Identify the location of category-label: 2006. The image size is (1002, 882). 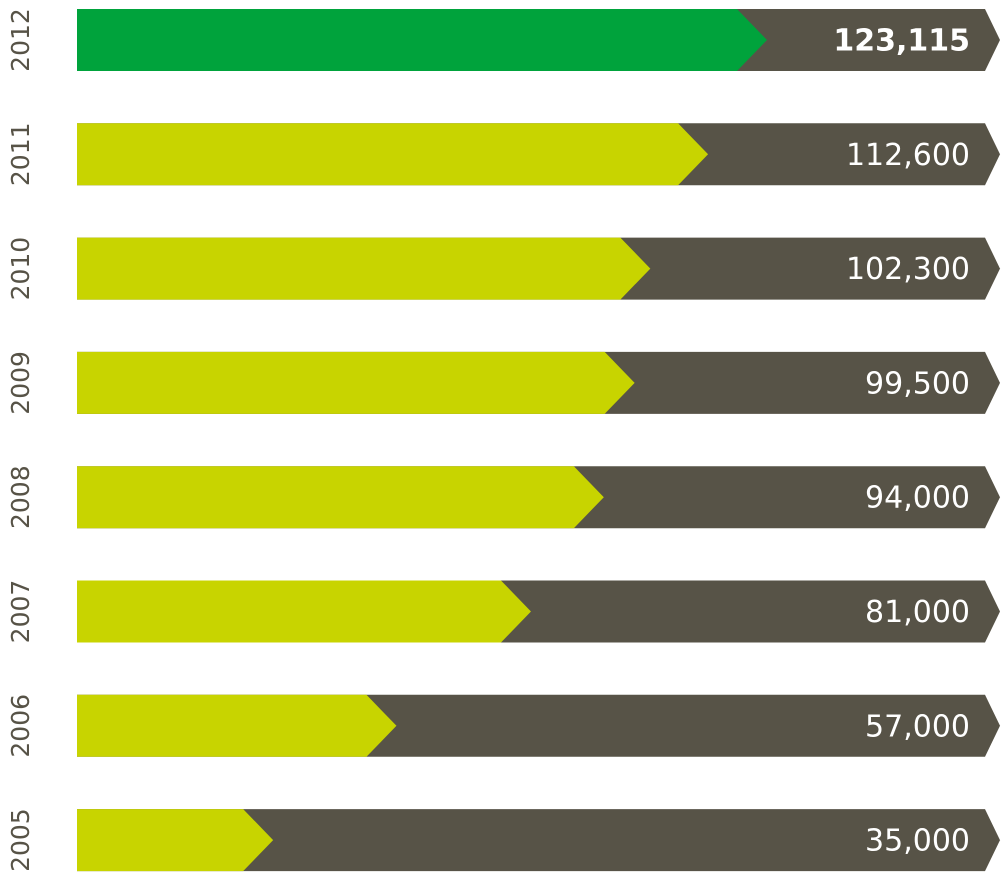
(20, 726).